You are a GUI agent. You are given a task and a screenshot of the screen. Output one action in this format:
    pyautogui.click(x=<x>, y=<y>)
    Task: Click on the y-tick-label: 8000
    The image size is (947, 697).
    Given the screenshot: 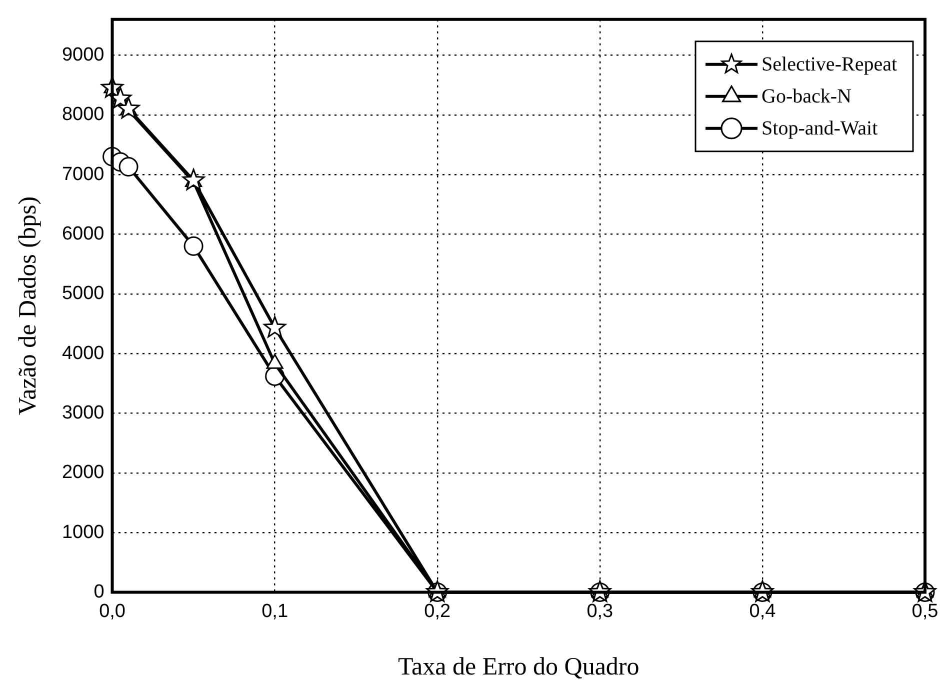 What is the action you would take?
    pyautogui.click(x=83, y=115)
    